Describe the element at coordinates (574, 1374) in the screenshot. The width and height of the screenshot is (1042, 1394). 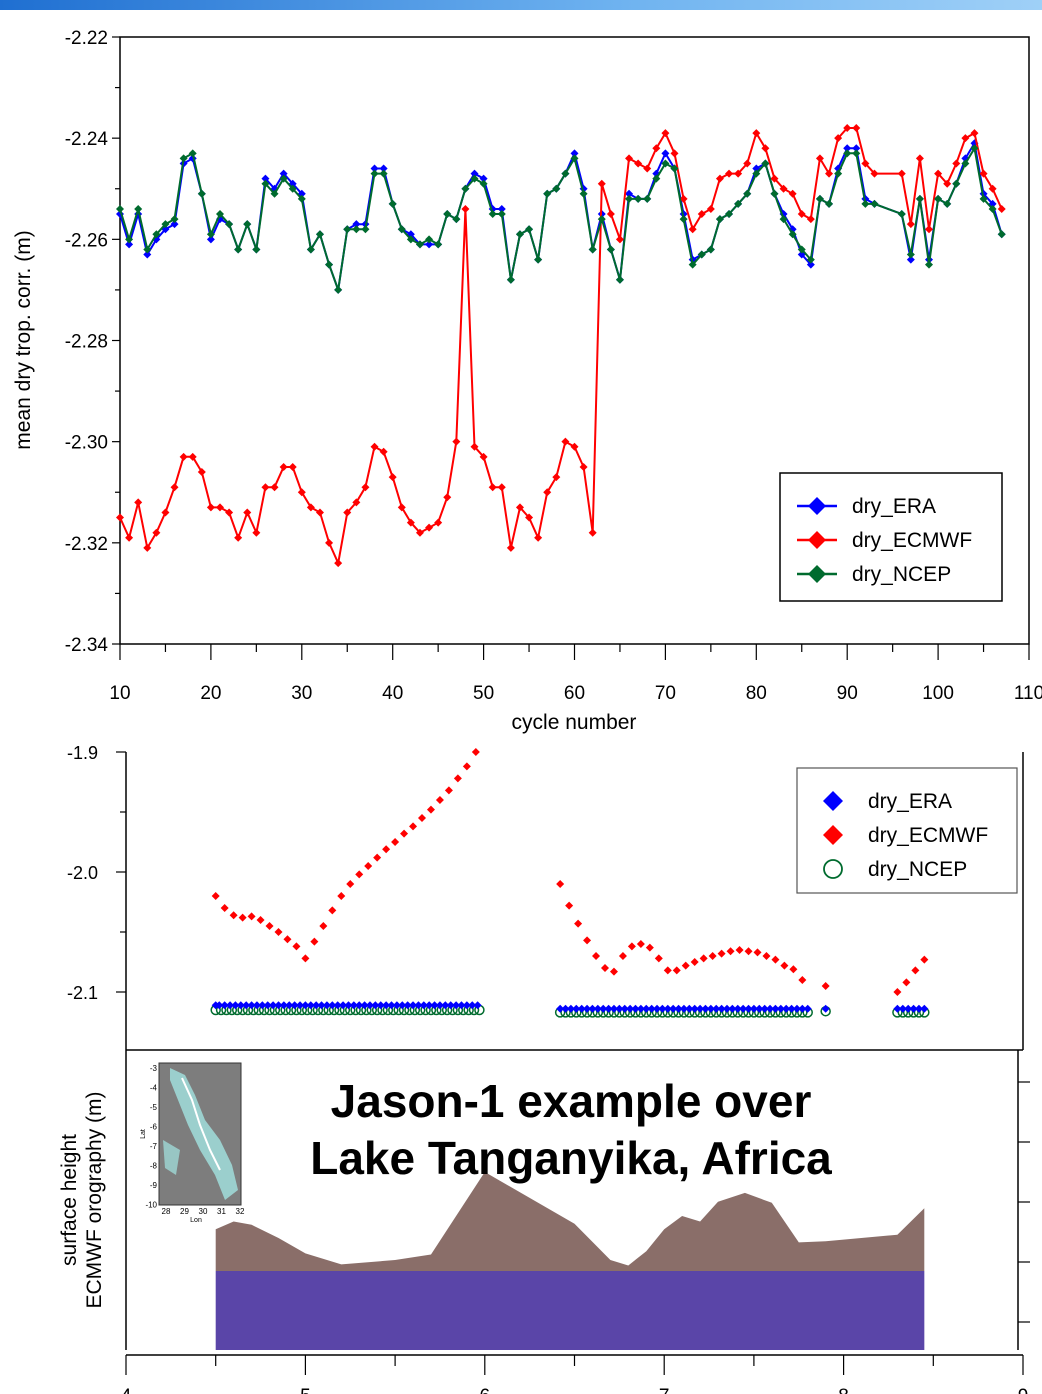
I see `bottom-x-ticks: 4 5 6 7 8 9` at that location.